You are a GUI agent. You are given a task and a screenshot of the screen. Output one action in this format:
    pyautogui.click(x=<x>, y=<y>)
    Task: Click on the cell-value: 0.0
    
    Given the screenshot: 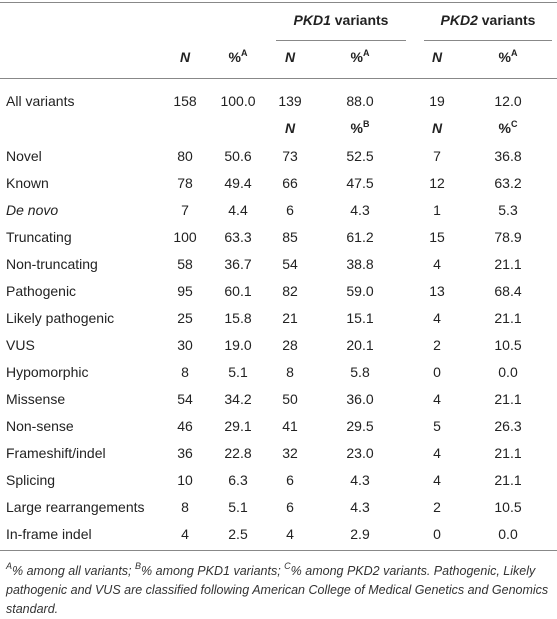 What is the action you would take?
    pyautogui.click(x=508, y=372)
    